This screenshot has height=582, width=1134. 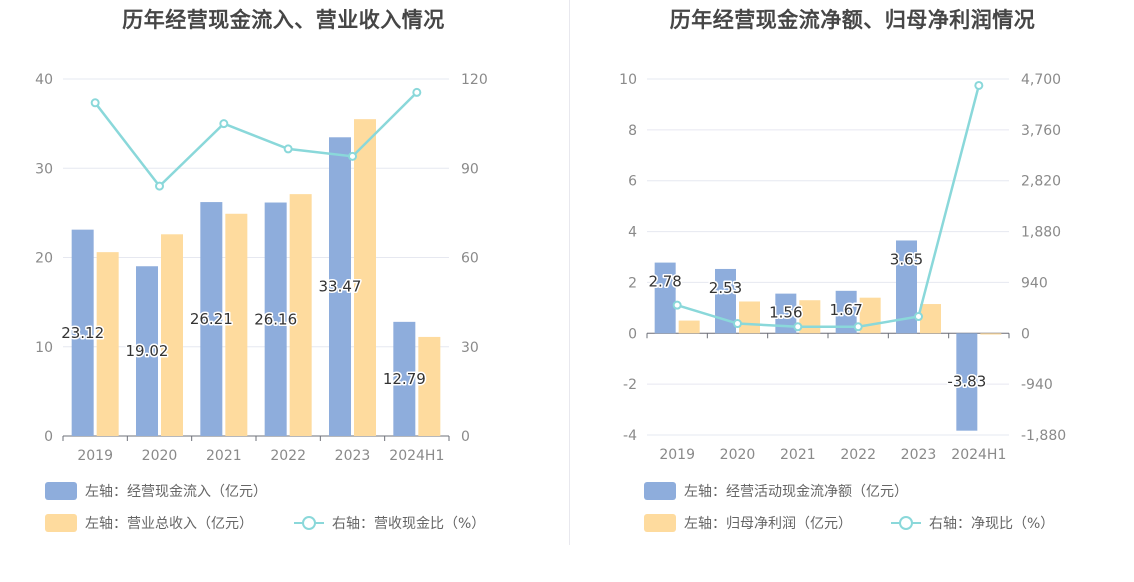 I want to click on legend-item-net-cash-ratio: 右轴：净现比（%）, so click(x=972, y=523).